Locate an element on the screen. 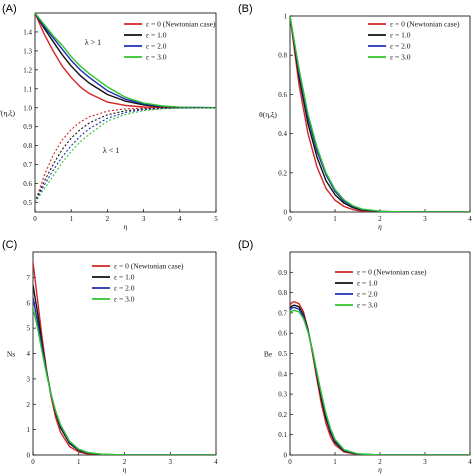 This screenshot has width=474, height=474. y-axis-title: Ns is located at coordinates (11, 354).